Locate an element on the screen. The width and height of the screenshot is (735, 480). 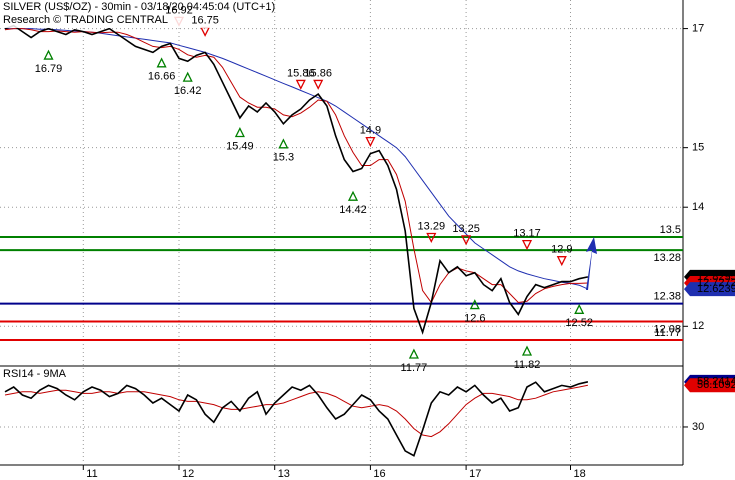
header-bg is located at coordinates (135, 14).